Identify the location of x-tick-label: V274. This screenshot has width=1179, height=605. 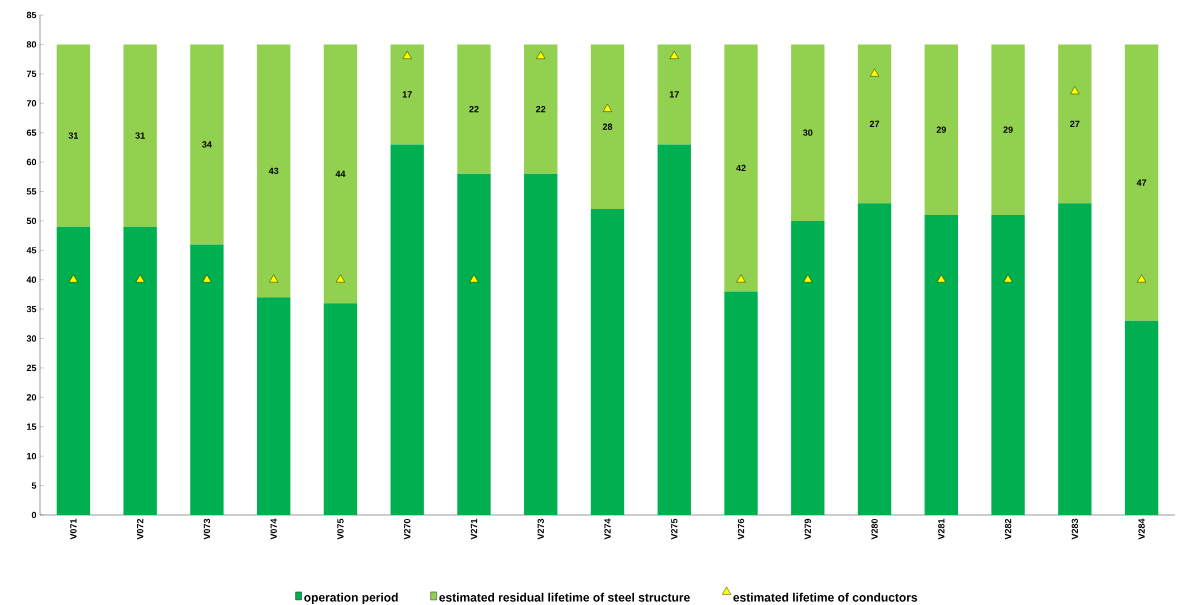
(607, 529).